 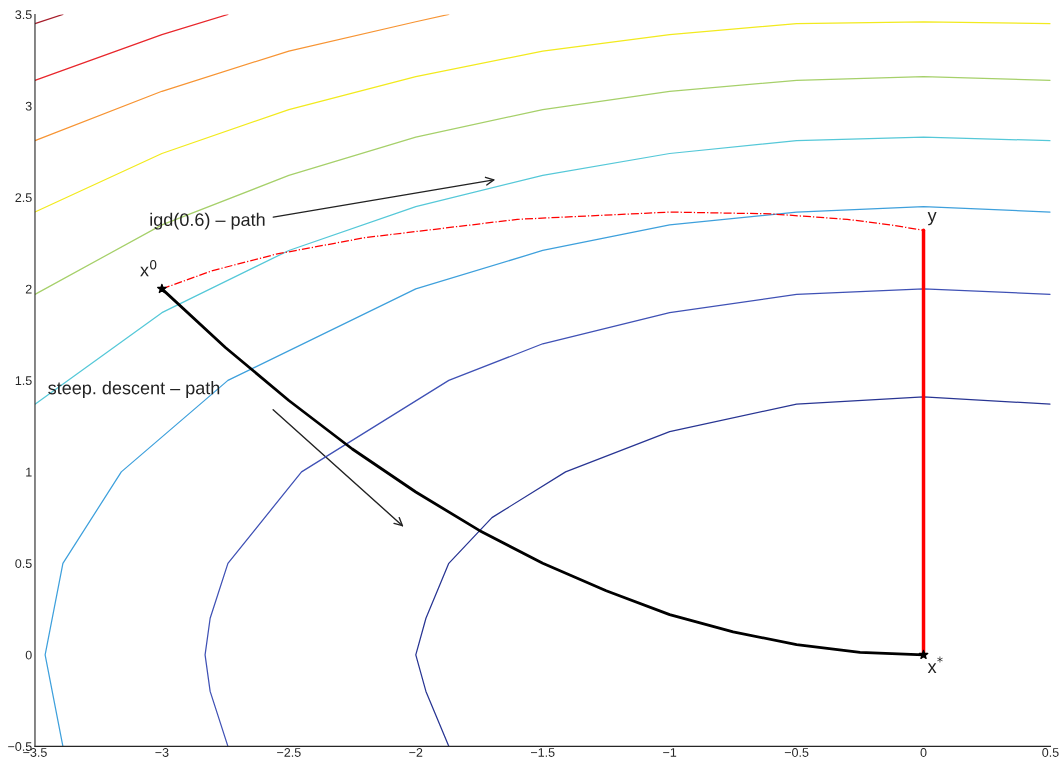 What do you see at coordinates (242, 78) in the screenshot?
I see `line-series` at bounding box center [242, 78].